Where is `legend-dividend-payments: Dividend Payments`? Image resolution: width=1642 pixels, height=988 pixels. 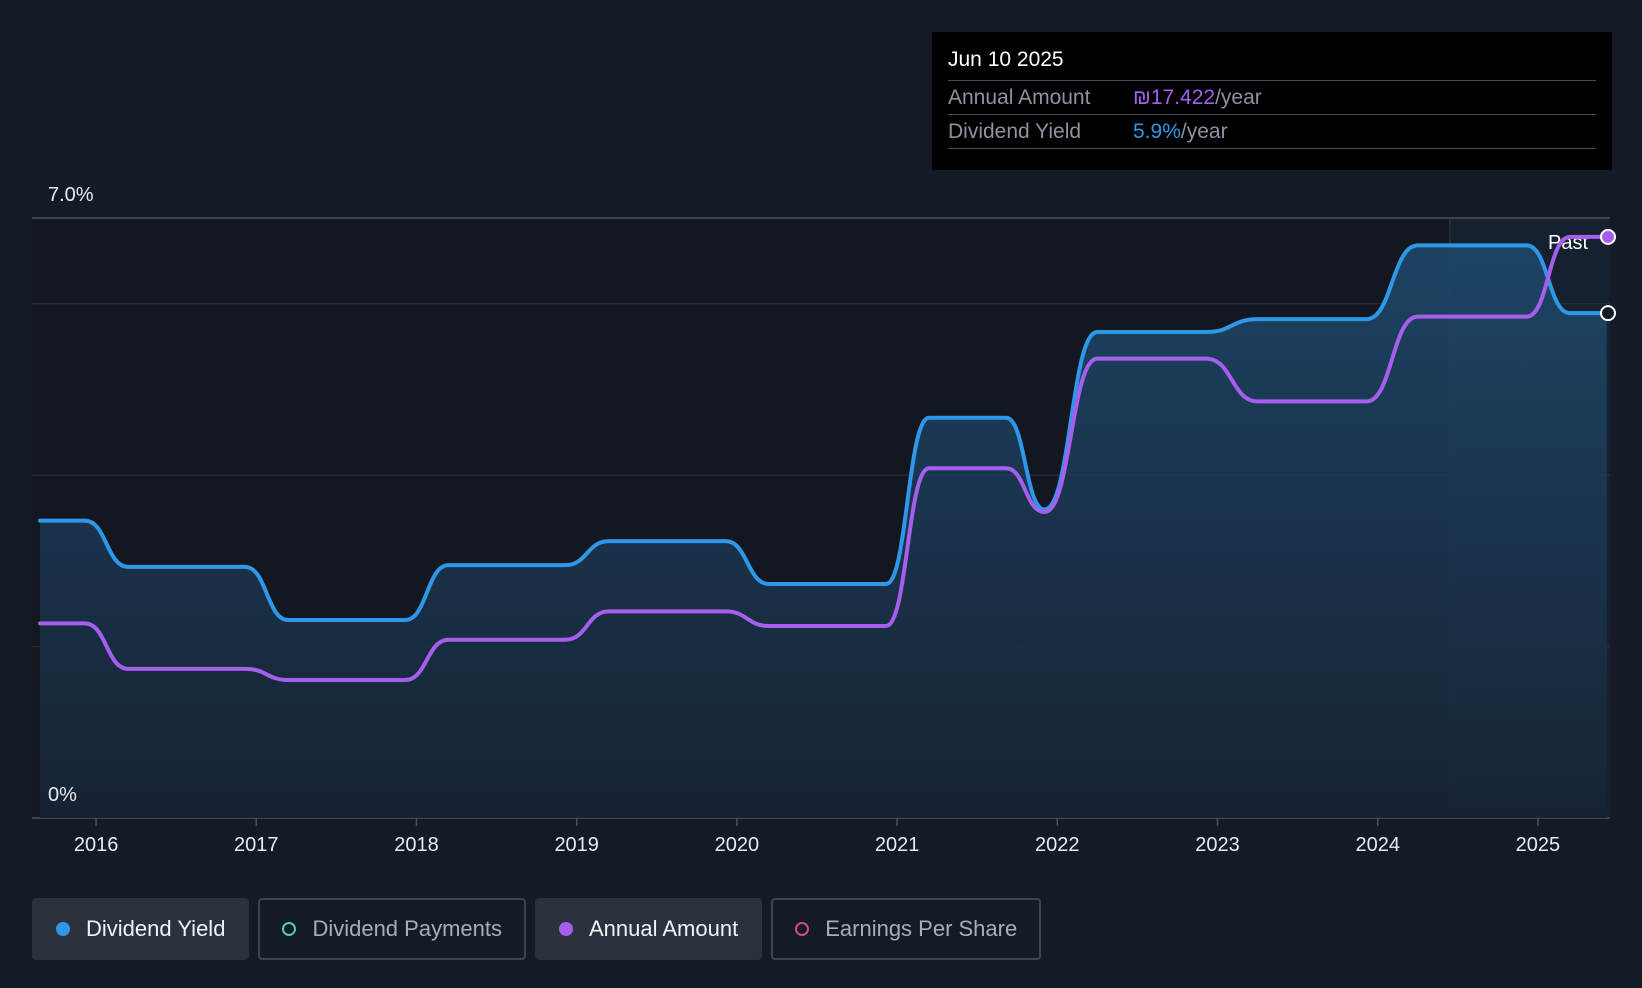 legend-dividend-payments: Dividend Payments is located at coordinates (392, 929).